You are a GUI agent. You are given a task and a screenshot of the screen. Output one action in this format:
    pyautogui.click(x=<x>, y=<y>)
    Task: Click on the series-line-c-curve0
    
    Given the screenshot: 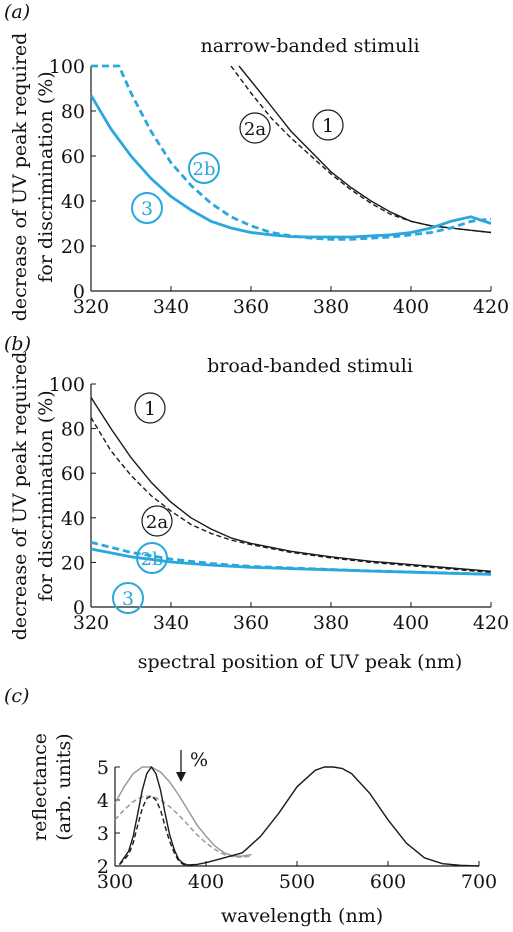 What is the action you would take?
    pyautogui.click(x=183, y=811)
    